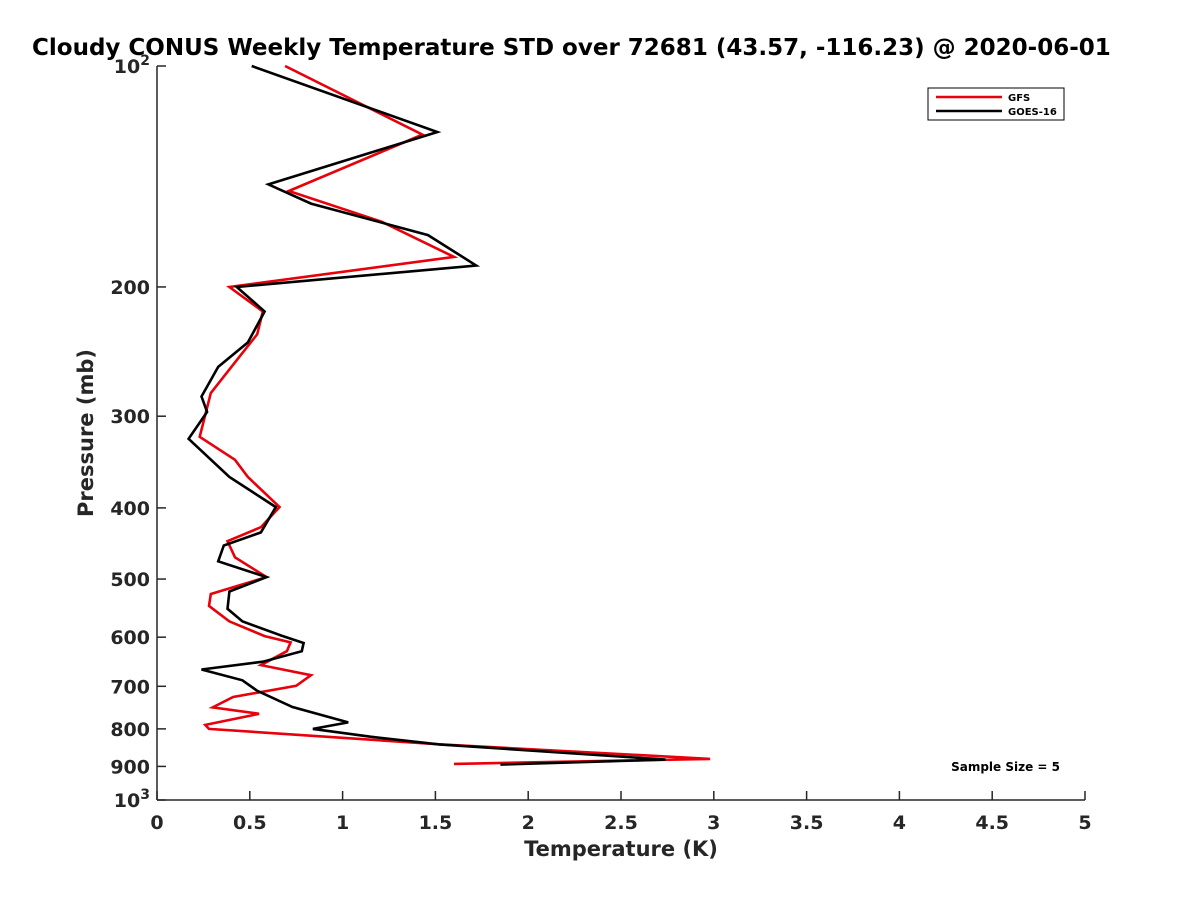  Describe the element at coordinates (130, 638) in the screenshot. I see `y-tick-label: 600` at that location.